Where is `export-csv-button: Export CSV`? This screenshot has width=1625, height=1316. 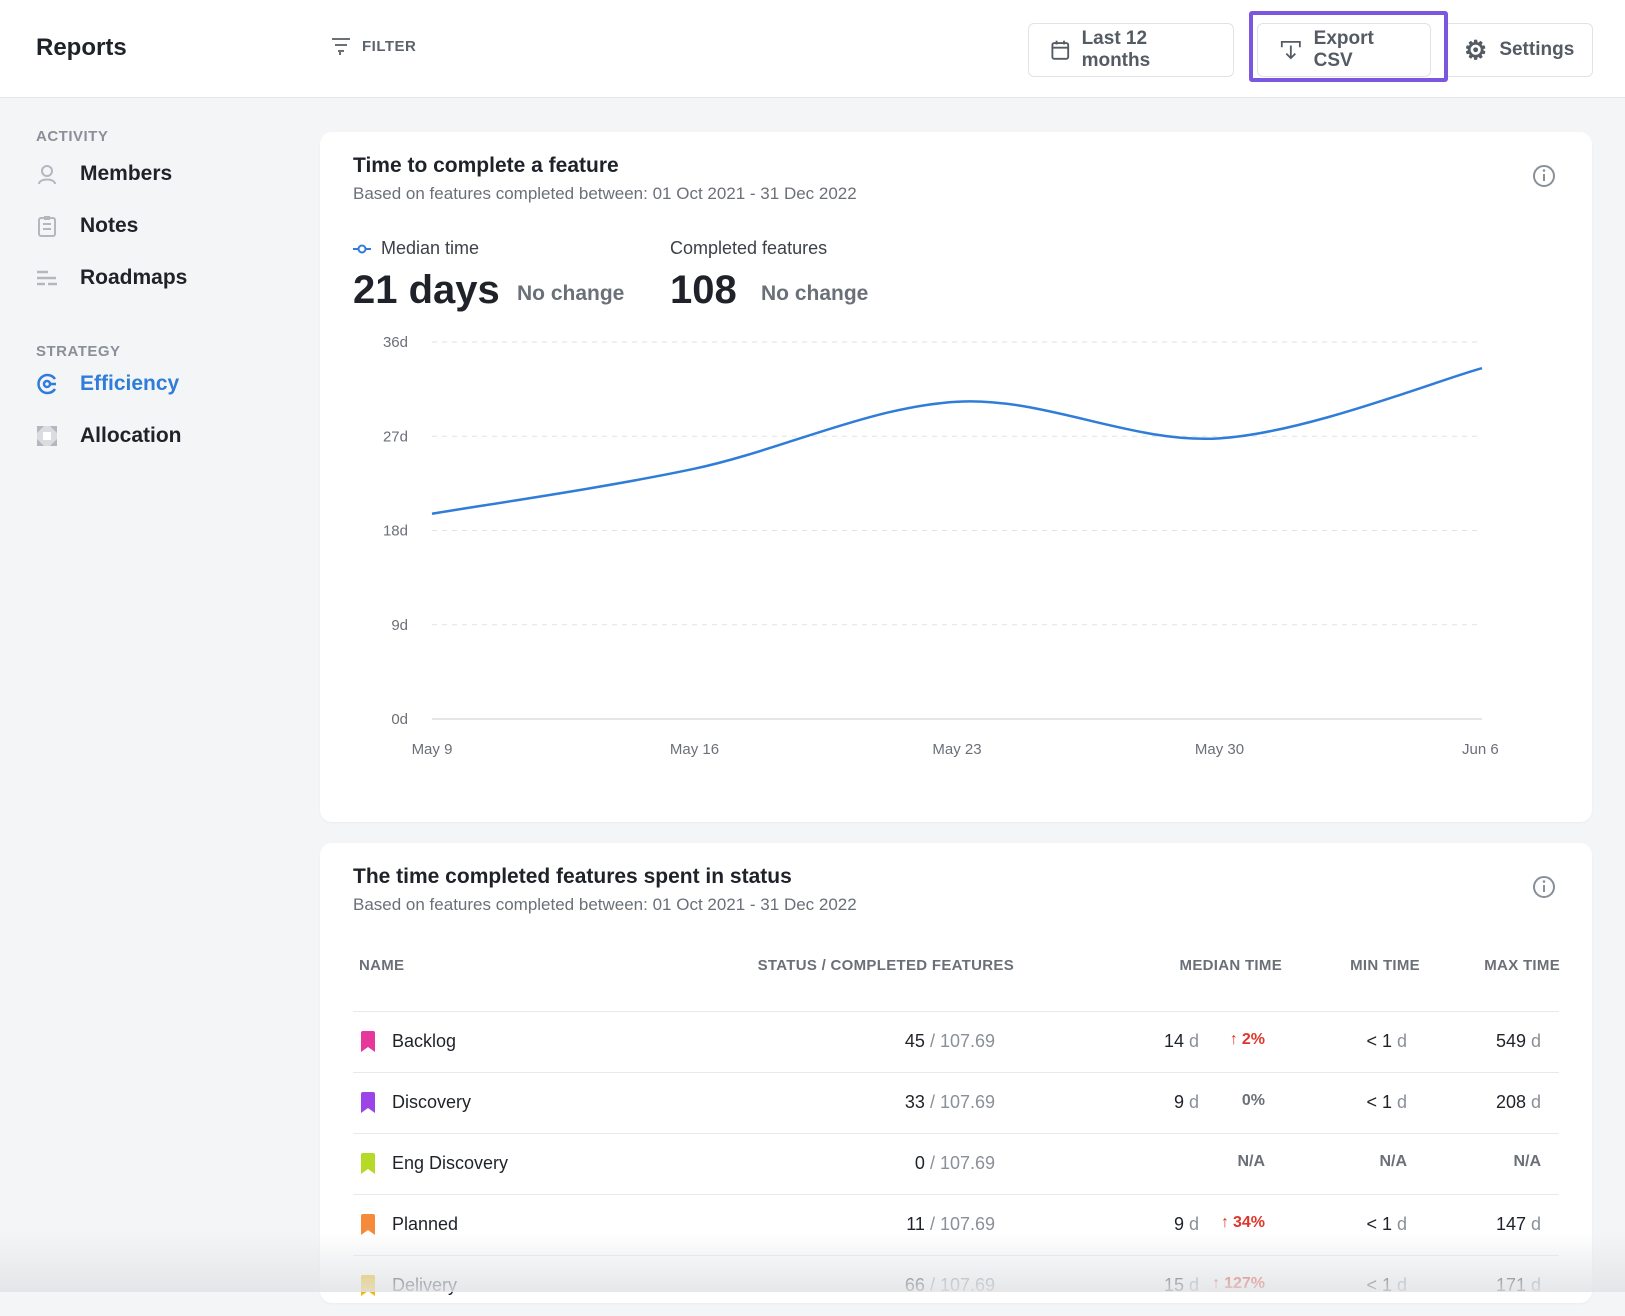 export-csv-button: Export CSV is located at coordinates (1344, 50).